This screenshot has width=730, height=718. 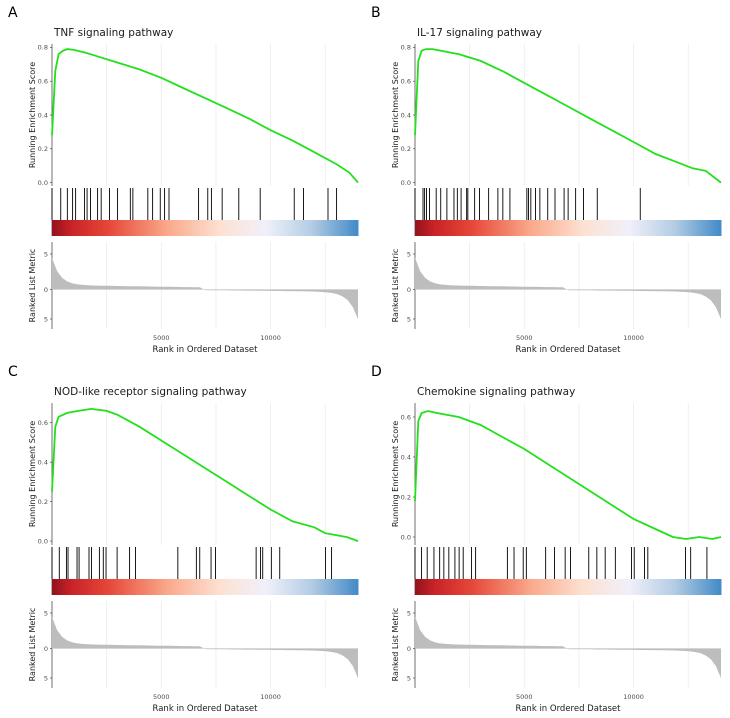 I want to click on metric-tick-label: 0, so click(x=409, y=649).